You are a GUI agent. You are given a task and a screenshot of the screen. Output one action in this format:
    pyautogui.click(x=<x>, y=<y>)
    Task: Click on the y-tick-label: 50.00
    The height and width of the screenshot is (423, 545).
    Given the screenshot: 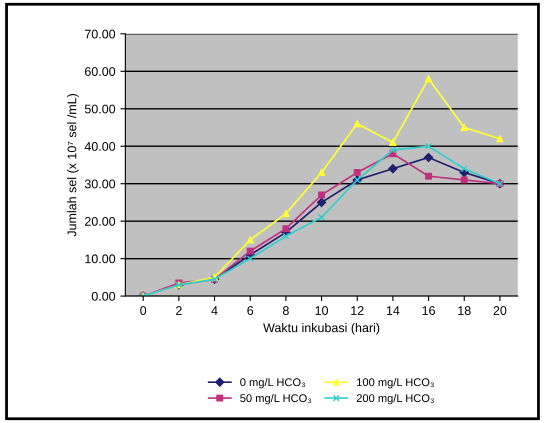 What is the action you would take?
    pyautogui.click(x=100, y=109)
    